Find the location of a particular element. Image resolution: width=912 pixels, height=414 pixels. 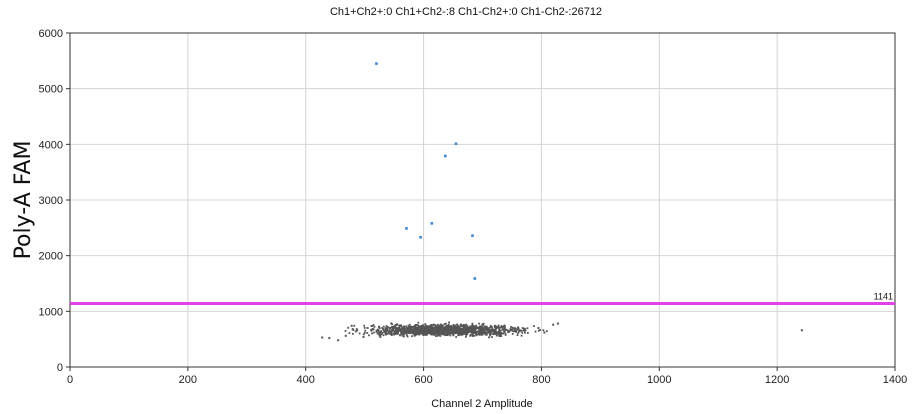

threshold-label: 1141 is located at coordinates (883, 296).